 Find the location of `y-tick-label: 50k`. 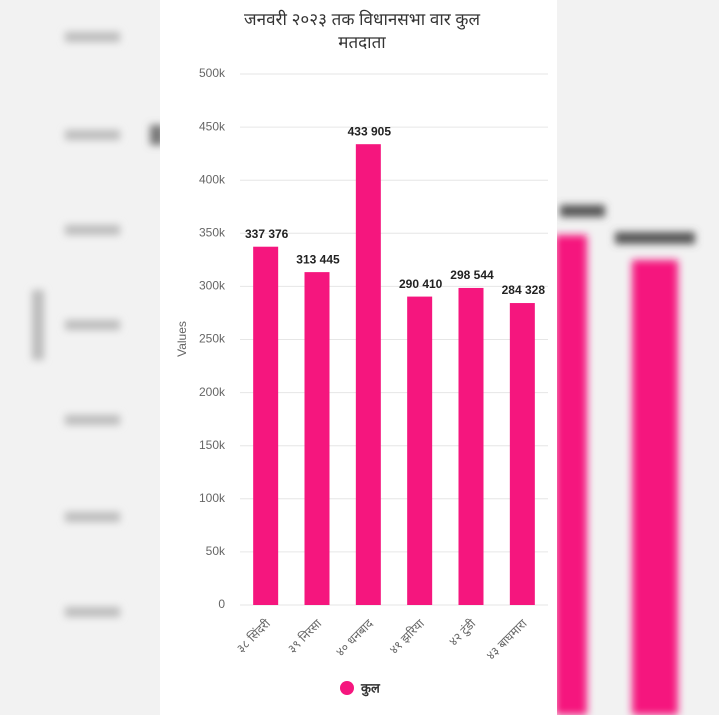

y-tick-label: 50k is located at coordinates (216, 551).